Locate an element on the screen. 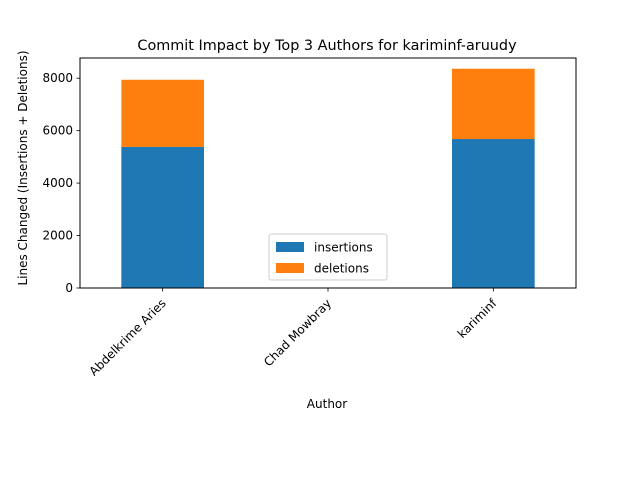 The image size is (640, 485). y-tick-label: 4000 is located at coordinates (57, 183).